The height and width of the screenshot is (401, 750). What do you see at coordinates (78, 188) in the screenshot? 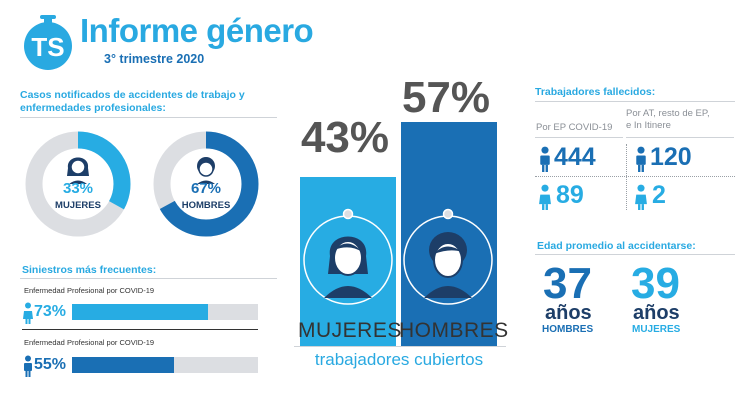
I see `women-cases-value: 33%` at bounding box center [78, 188].